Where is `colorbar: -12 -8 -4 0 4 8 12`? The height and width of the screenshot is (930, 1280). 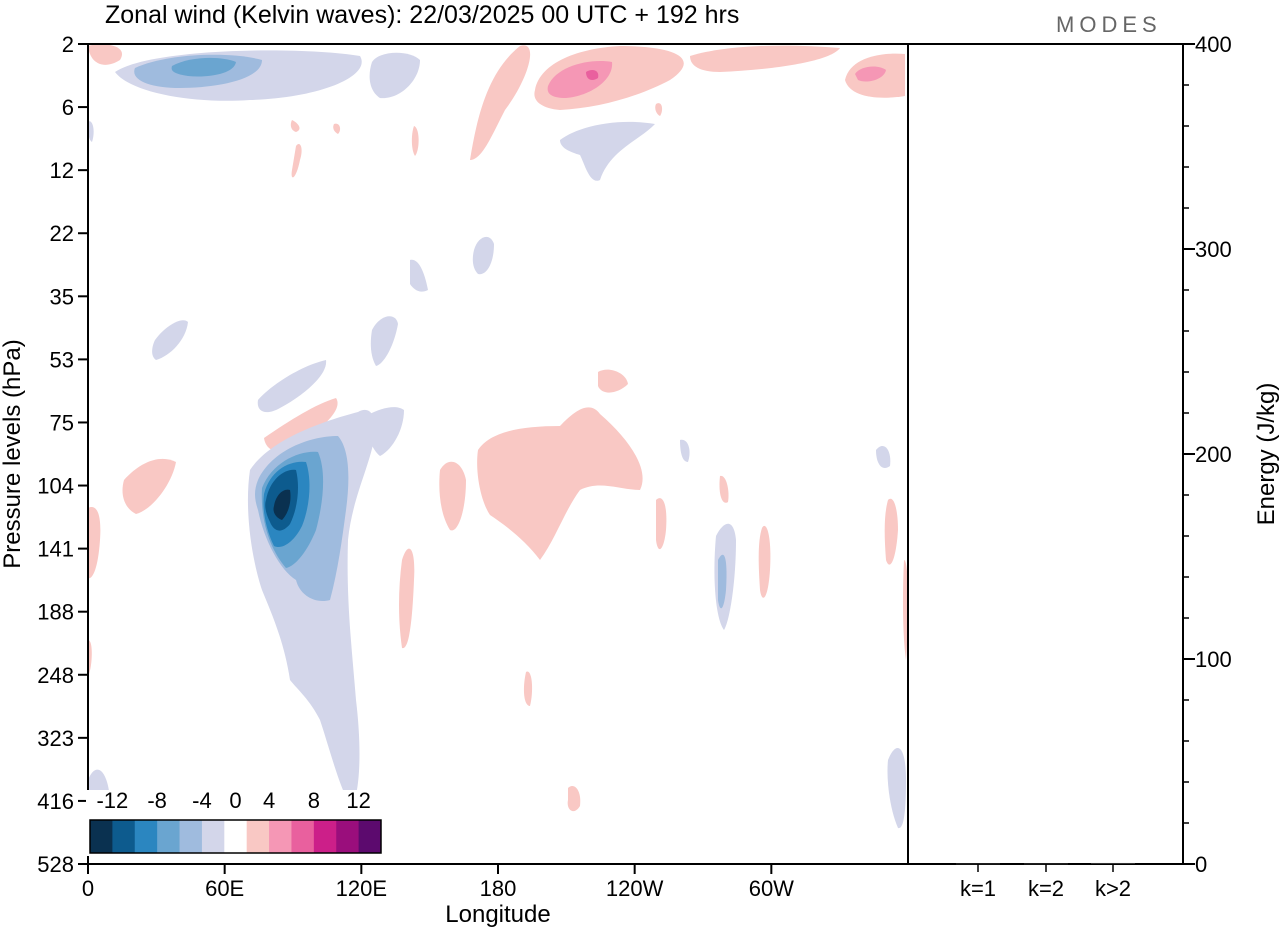 colorbar: -12 -8 -4 0 4 8 12 is located at coordinates (235, 822).